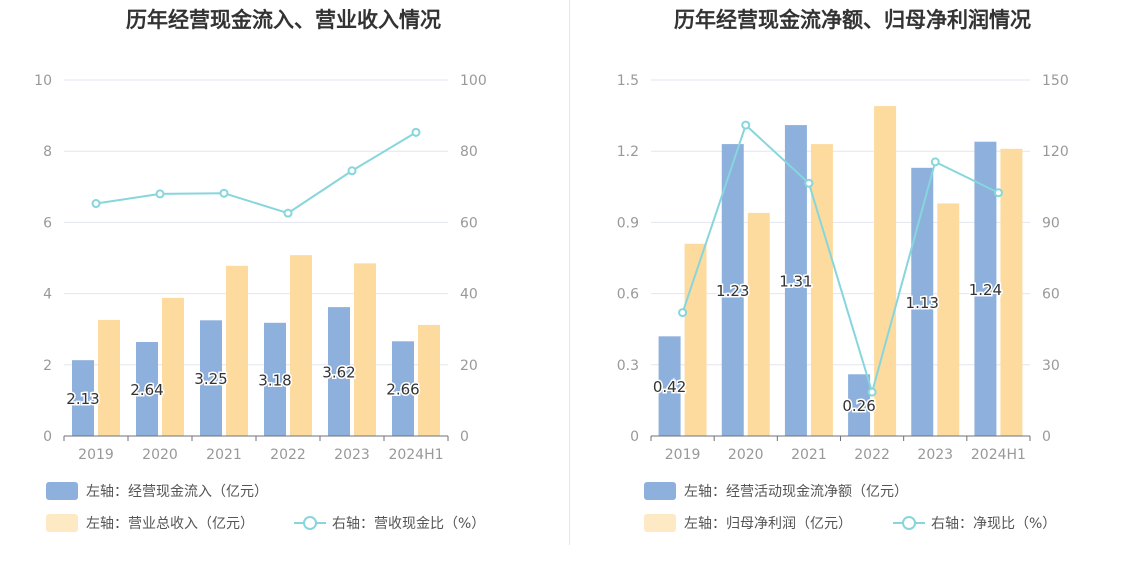 This screenshot has width=1134, height=582. Describe the element at coordinates (177, 492) in the screenshot. I see `left-legend-label-1: 左轴：经营现金流入（亿元）` at that location.